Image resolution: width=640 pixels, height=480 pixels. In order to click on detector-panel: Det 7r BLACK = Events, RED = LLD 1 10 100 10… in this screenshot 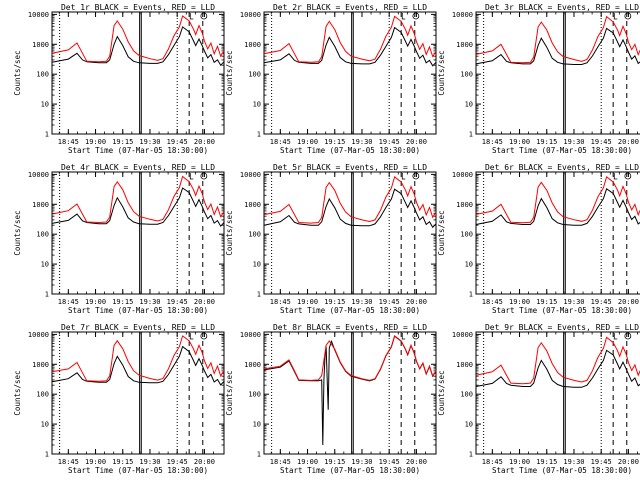, I will do `click(119, 399)`.